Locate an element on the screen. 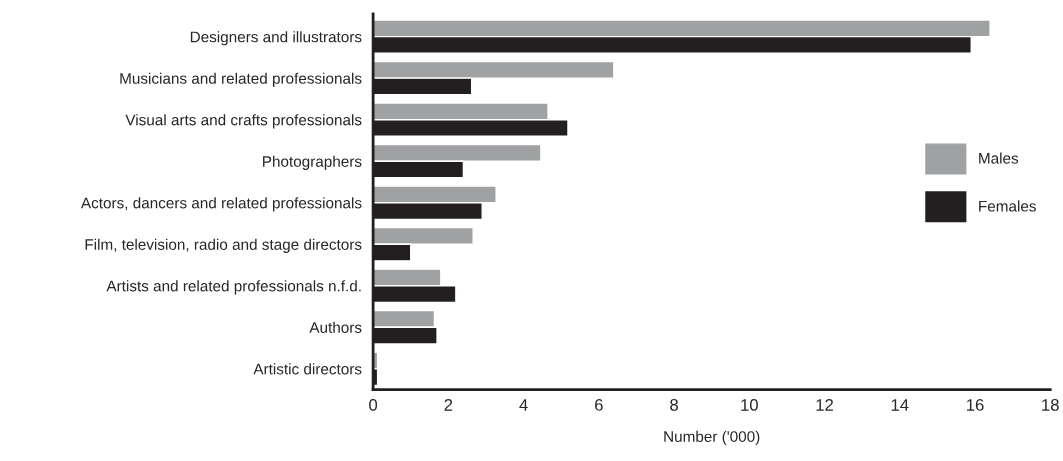 Image resolution: width=1063 pixels, height=461 pixels. x-tick-label: 0 is located at coordinates (373, 405).